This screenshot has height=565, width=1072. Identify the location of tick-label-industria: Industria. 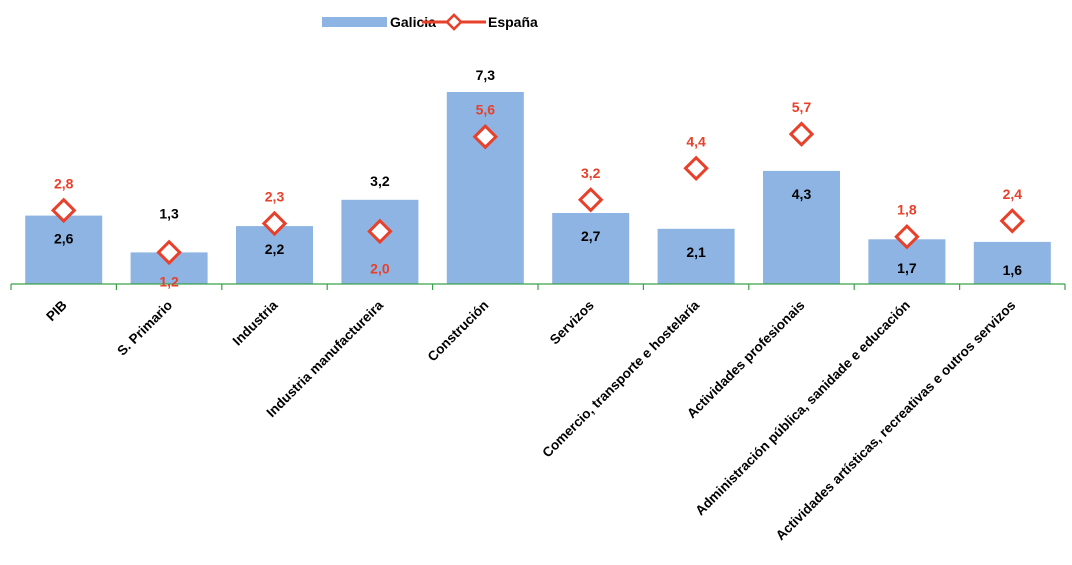
(255, 322).